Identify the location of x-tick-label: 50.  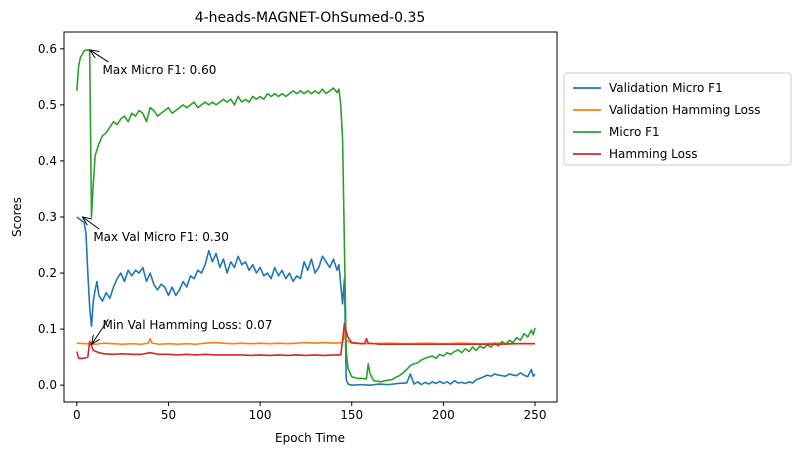
(168, 415).